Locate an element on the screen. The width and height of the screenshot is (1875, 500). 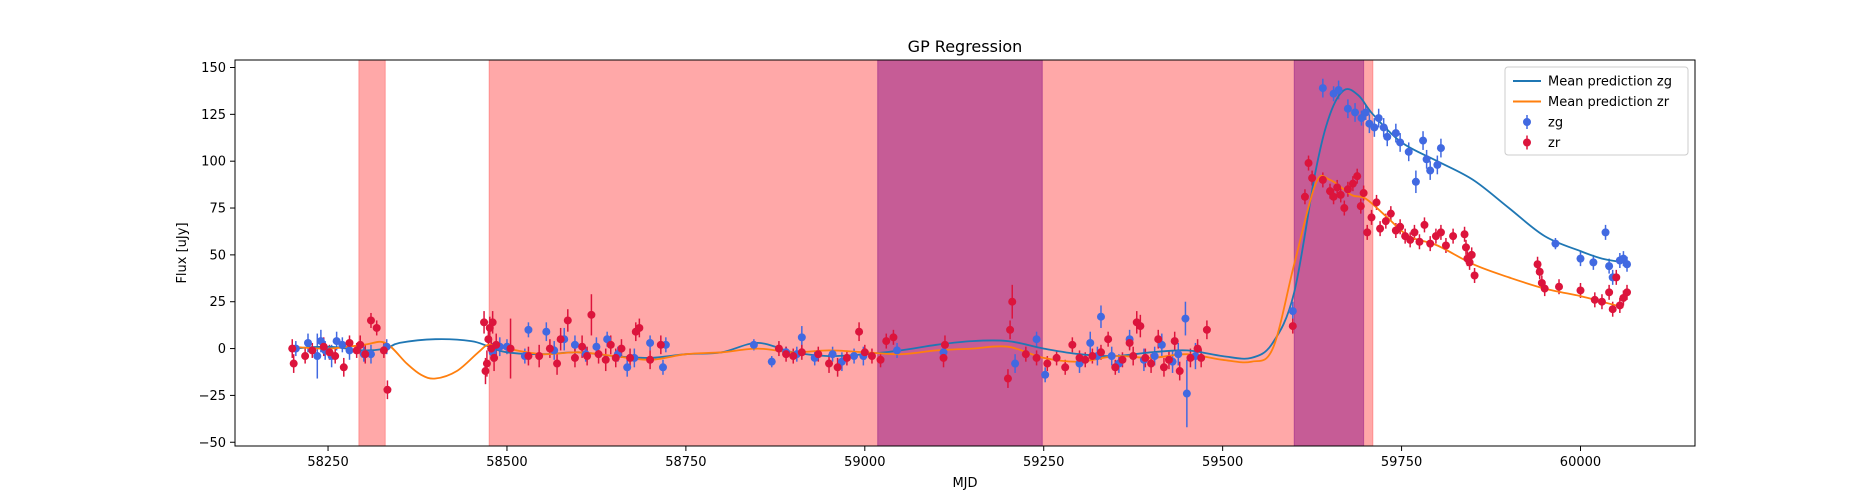
y-axis-label: Flux [uJy] is located at coordinates (182, 252).